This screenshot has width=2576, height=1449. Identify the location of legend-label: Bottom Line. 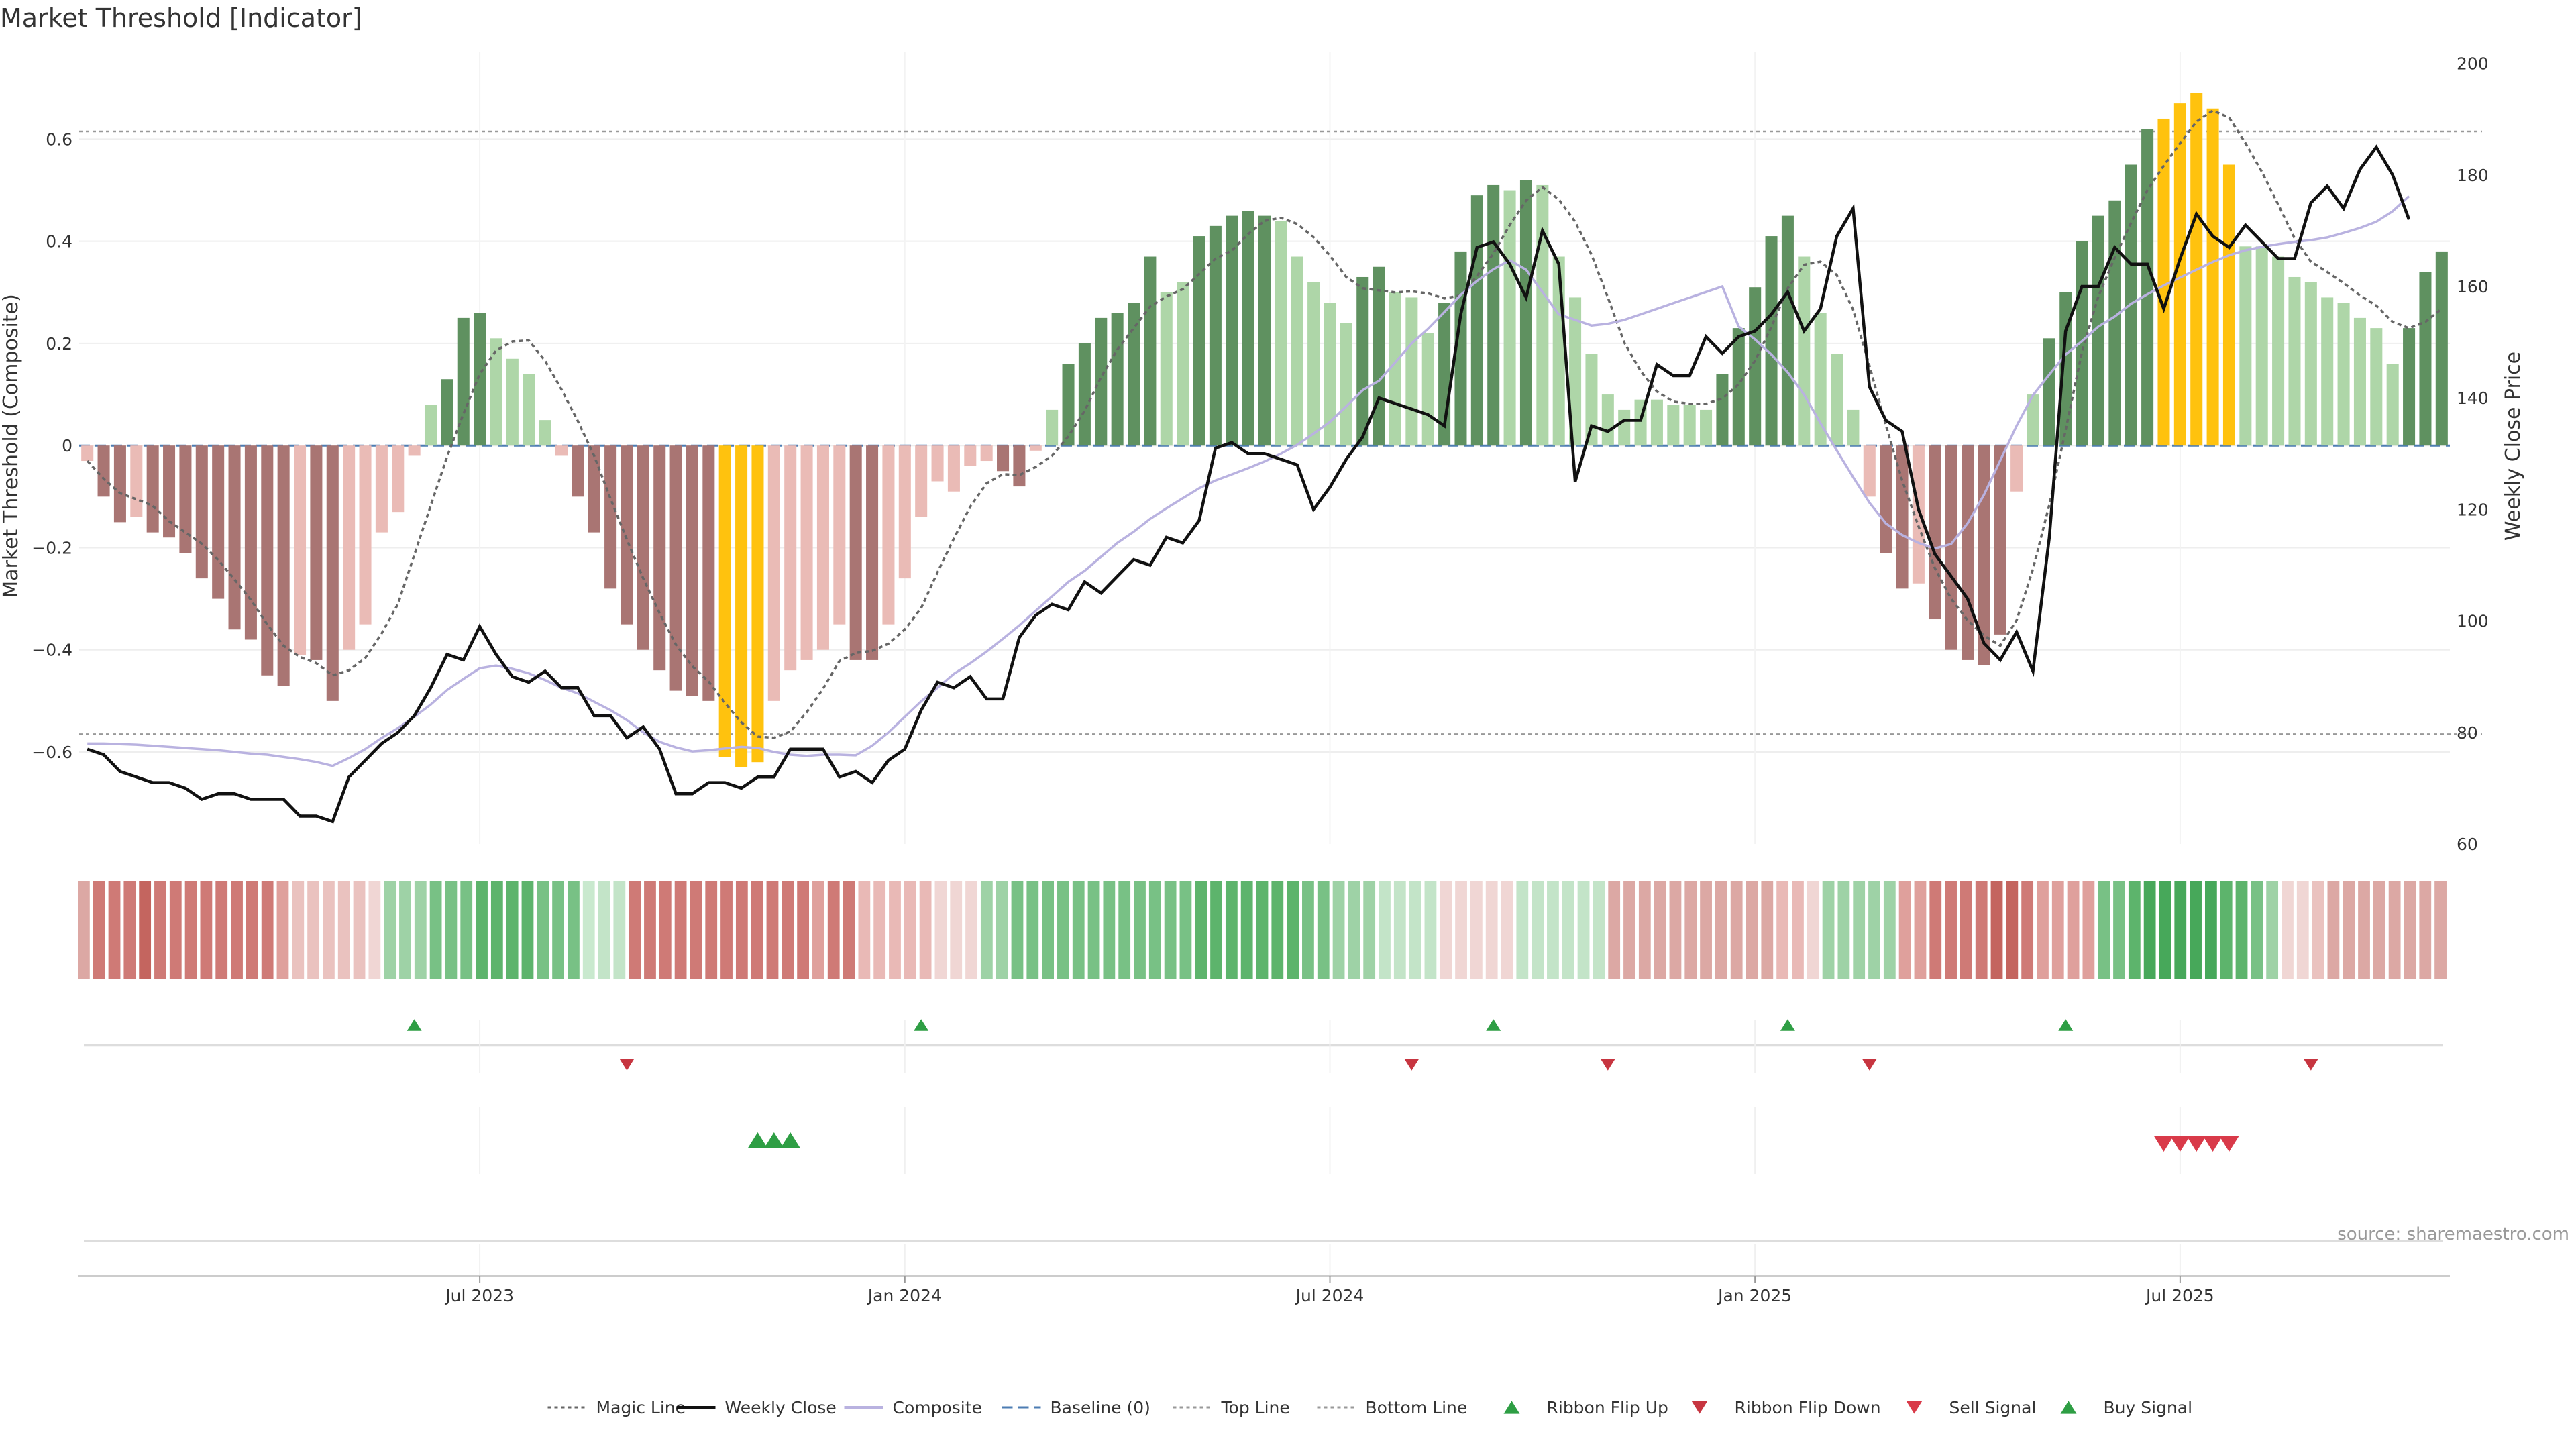
(1417, 1407).